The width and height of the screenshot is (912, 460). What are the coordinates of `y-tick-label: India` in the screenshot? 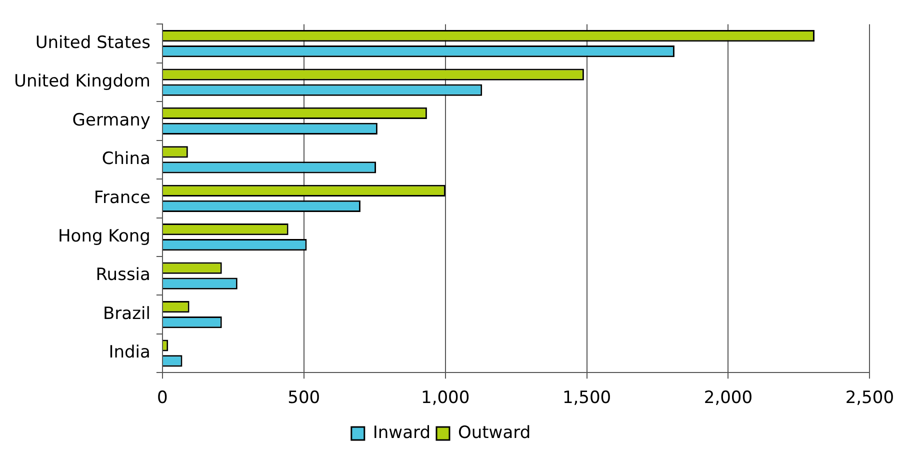 It's located at (129, 352).